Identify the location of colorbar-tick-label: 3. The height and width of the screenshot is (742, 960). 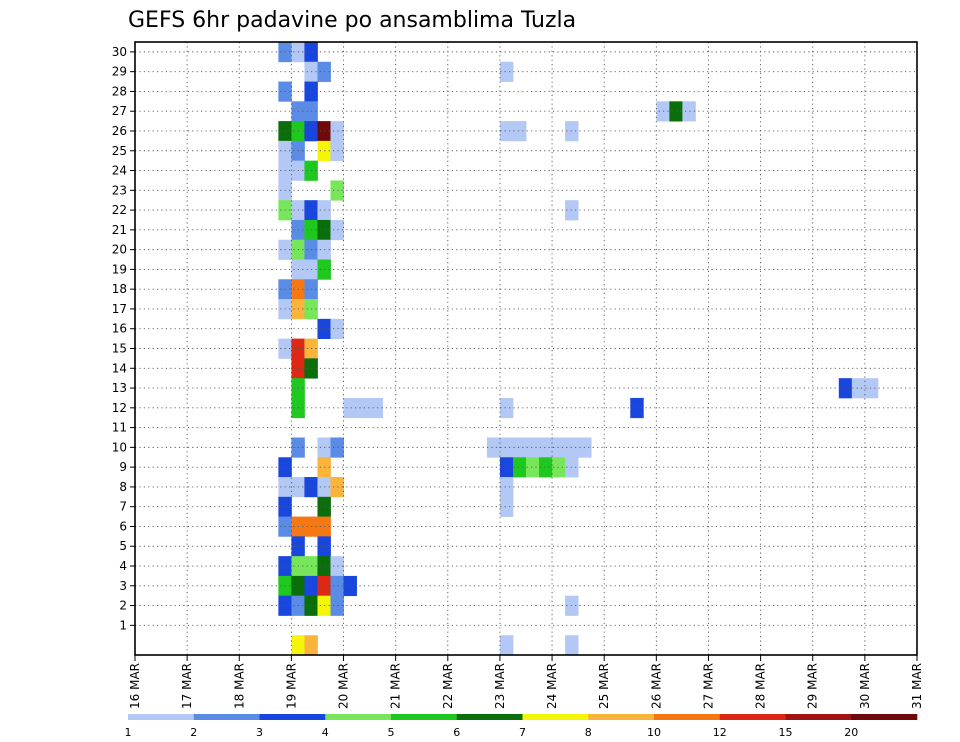
(259, 732).